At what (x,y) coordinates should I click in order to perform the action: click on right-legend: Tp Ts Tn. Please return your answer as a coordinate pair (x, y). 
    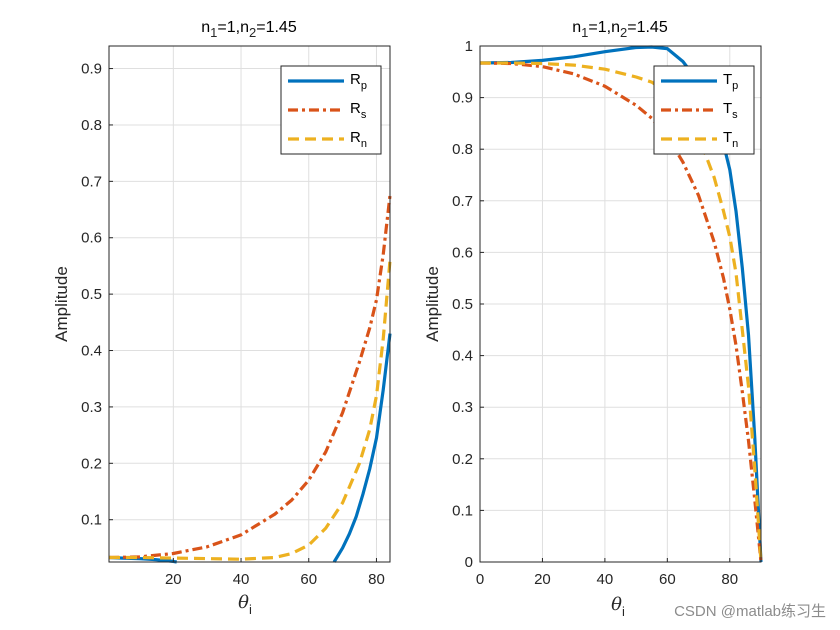
    Looking at the image, I should click on (704, 110).